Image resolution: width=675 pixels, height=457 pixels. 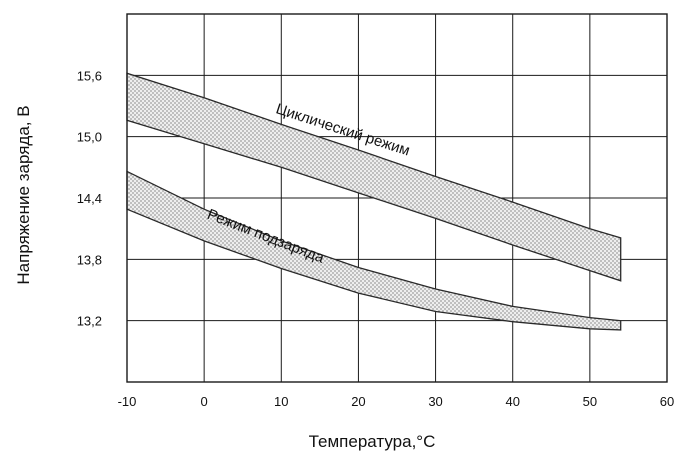 What do you see at coordinates (89, 75) in the screenshot?
I see `y-tick-label: 15,6` at bounding box center [89, 75].